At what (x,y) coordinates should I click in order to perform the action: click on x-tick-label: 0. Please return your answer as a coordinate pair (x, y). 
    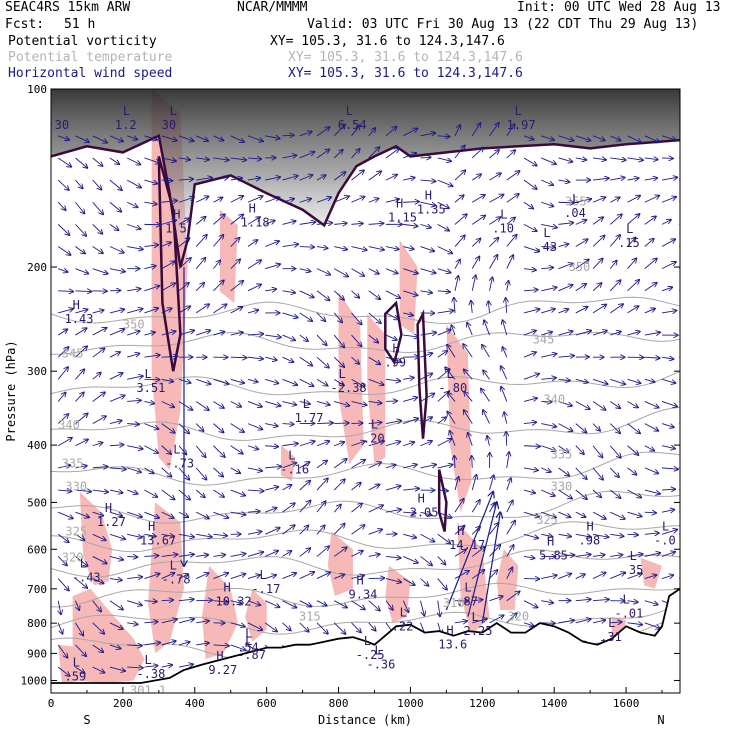
    Looking at the image, I should click on (51, 703).